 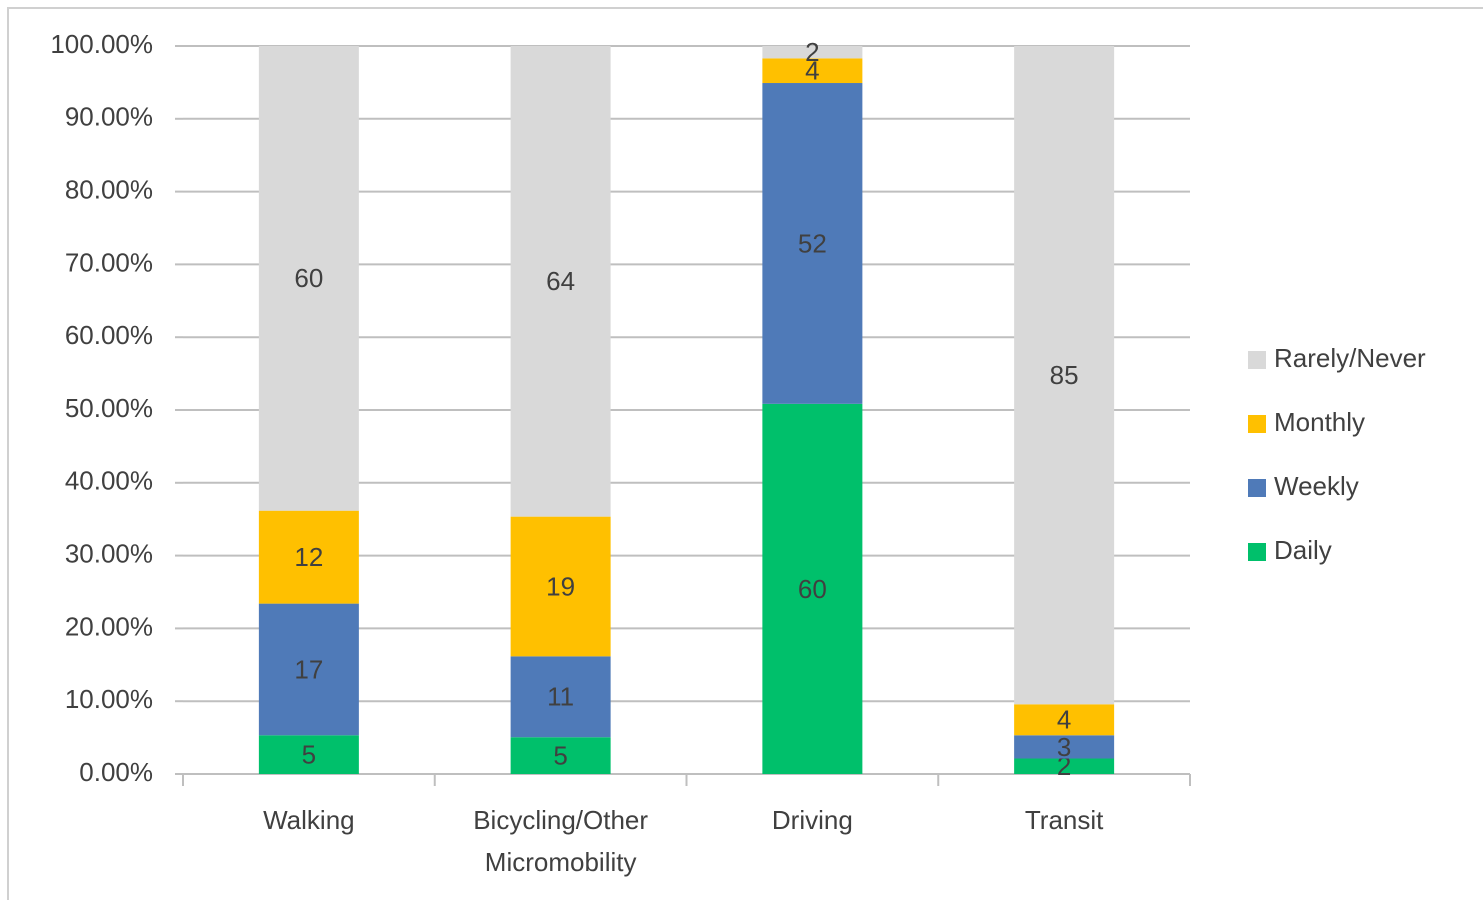 I want to click on y-tick-label: 0.00%, so click(x=116, y=772).